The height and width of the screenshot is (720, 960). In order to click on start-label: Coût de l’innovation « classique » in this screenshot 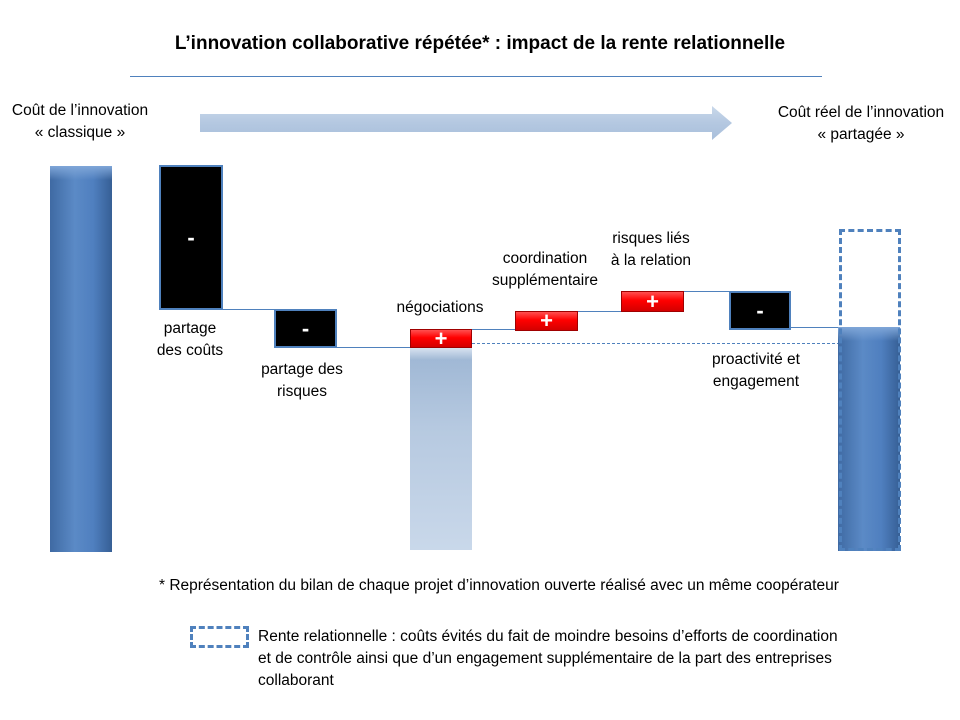, I will do `click(80, 122)`.